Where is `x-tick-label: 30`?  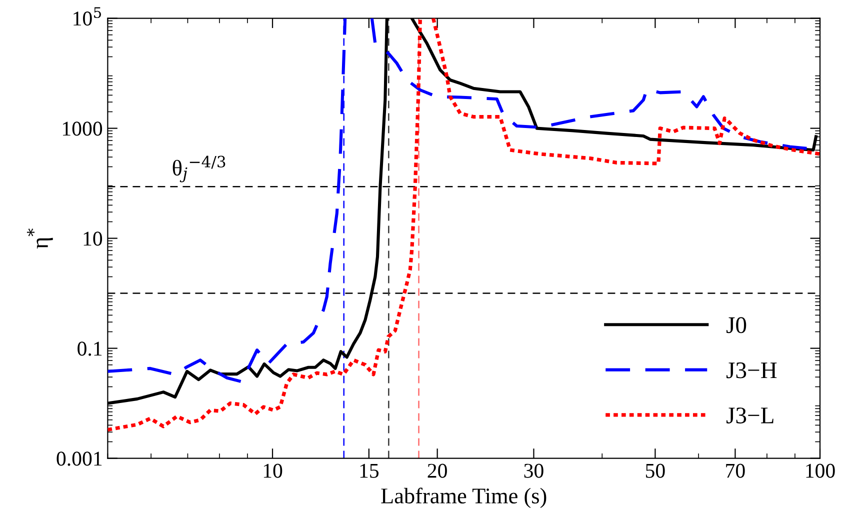 x-tick-label: 30 is located at coordinates (534, 471).